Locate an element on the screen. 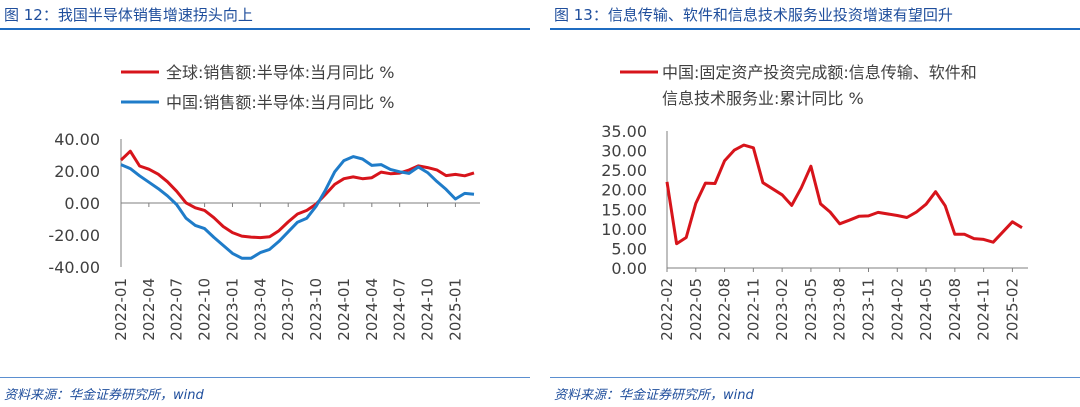 Image resolution: width=1080 pixels, height=407 pixels. x-tick-label: 2024-07 is located at coordinates (400, 309).